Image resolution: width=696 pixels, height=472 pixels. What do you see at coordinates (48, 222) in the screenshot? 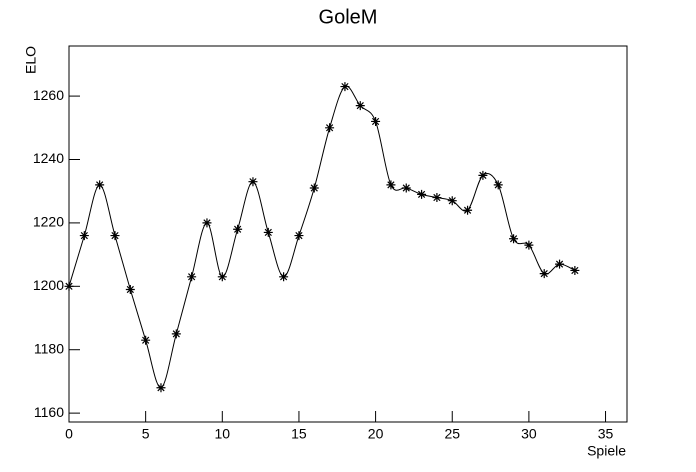
I see `y-tick-label: 1220` at bounding box center [48, 222].